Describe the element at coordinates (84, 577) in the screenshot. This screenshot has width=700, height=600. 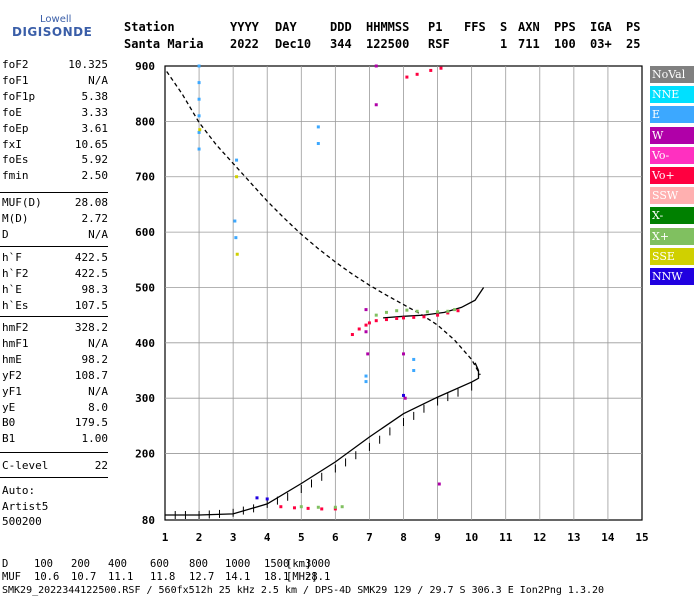
I see `footer-muf-item: 10.7` at that location.